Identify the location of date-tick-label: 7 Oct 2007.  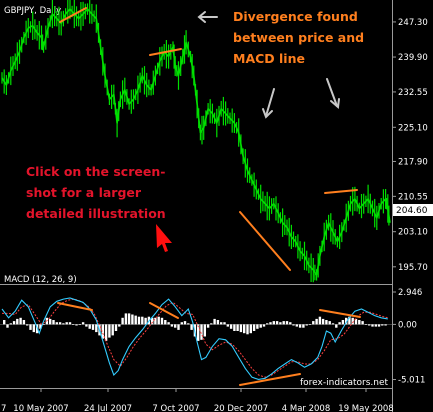
(175, 408).